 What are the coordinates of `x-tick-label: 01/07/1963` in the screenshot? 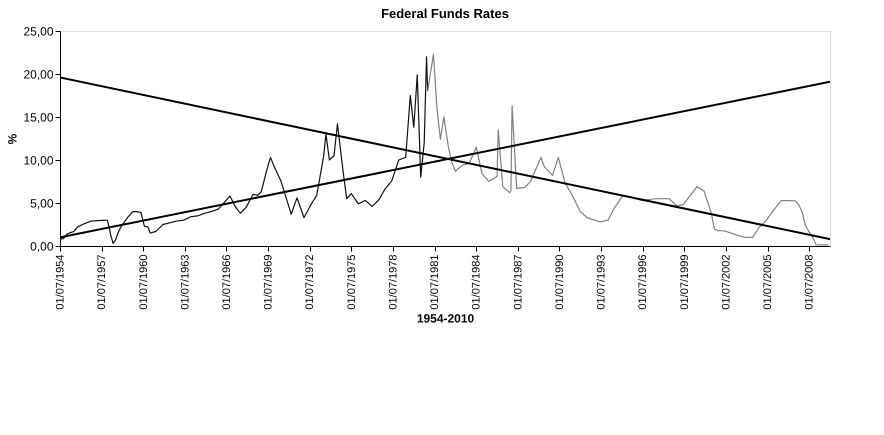 It's located at (185, 282).